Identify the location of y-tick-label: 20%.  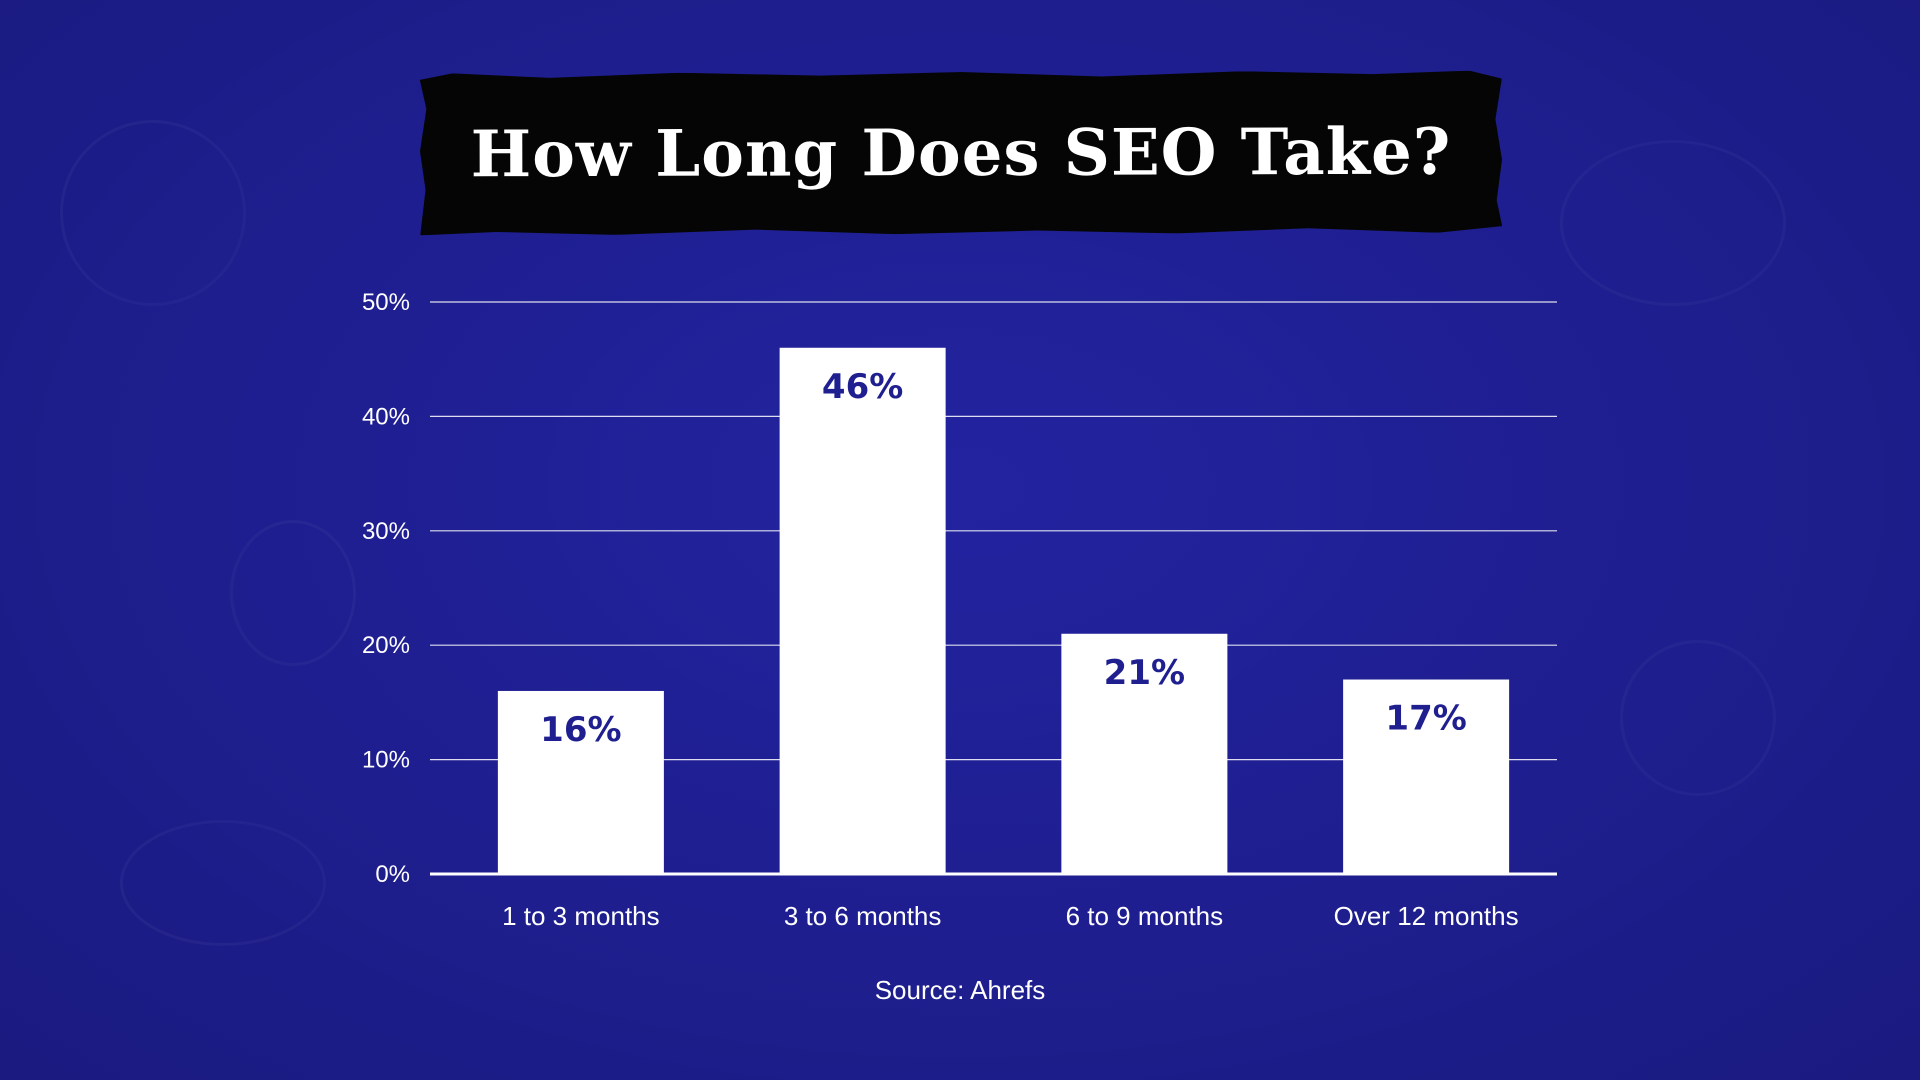
(386, 645).